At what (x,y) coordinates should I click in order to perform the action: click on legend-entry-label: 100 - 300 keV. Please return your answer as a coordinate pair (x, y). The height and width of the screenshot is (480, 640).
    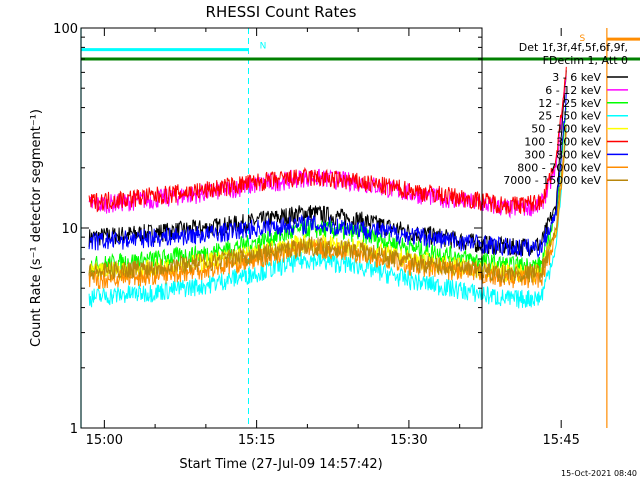
    Looking at the image, I should click on (562, 142).